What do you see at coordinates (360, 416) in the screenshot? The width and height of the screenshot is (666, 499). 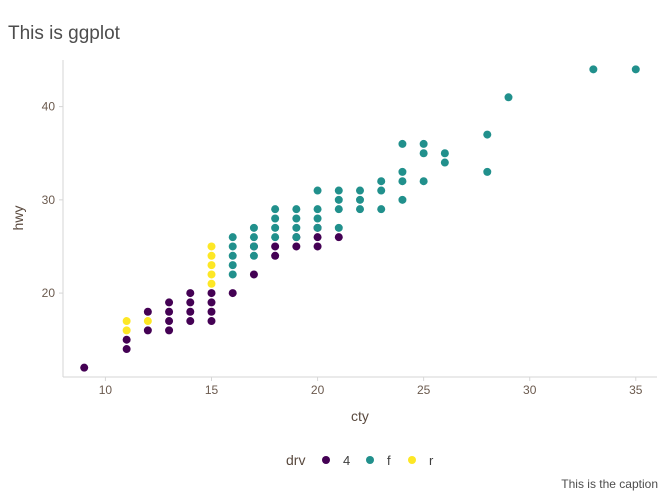 I see `x-axis-title: cty` at bounding box center [360, 416].